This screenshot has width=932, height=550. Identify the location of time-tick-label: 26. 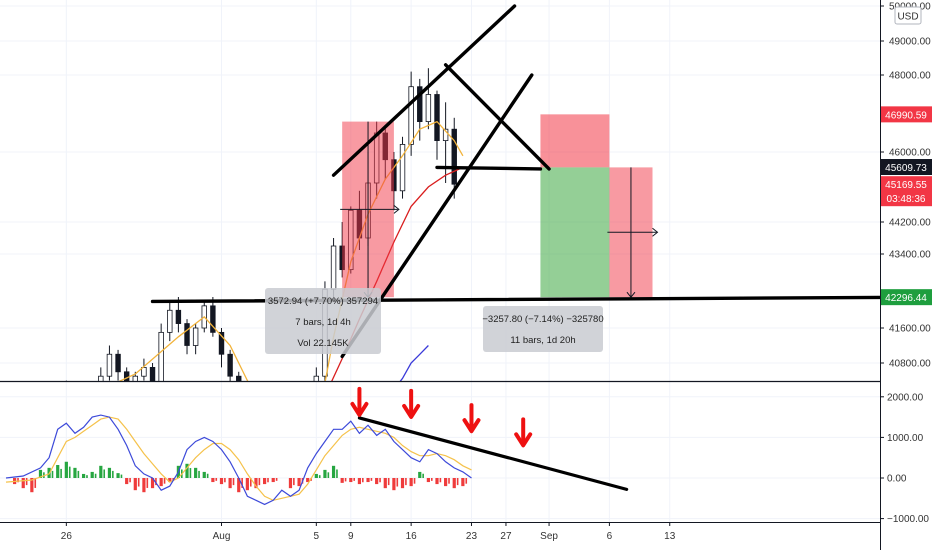
(67, 536).